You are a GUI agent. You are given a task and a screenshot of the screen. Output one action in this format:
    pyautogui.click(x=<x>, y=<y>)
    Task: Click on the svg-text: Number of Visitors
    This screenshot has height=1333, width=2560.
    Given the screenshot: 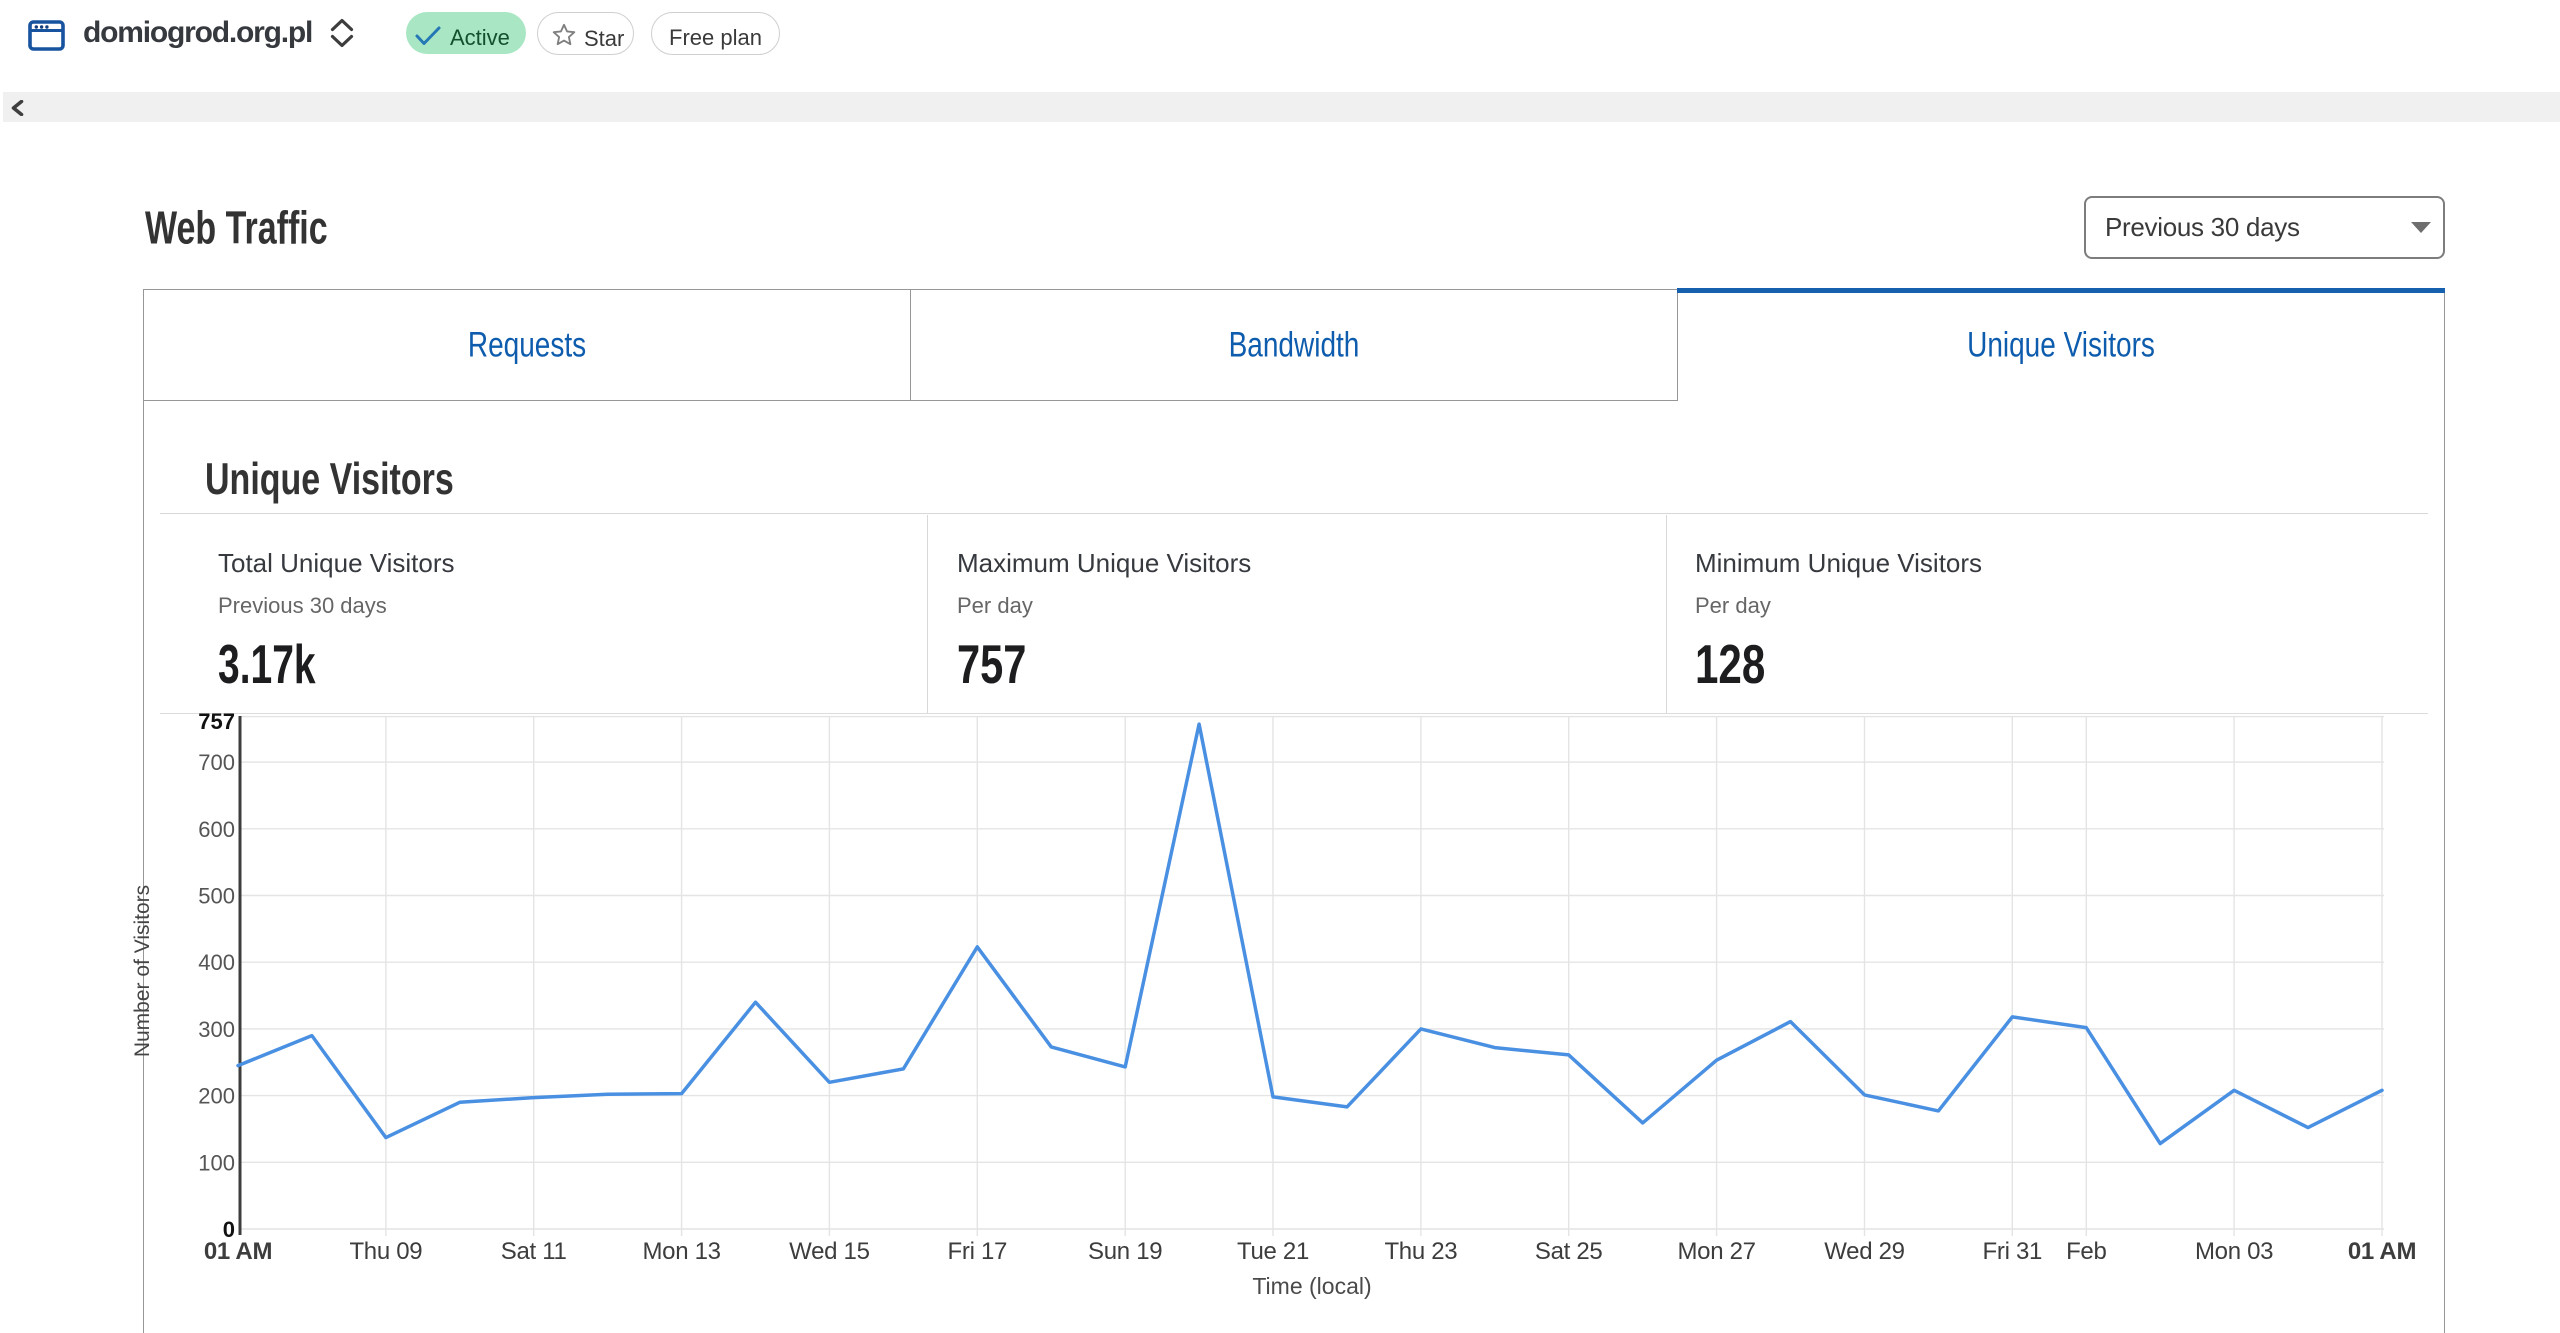 What is the action you would take?
    pyautogui.click(x=142, y=971)
    